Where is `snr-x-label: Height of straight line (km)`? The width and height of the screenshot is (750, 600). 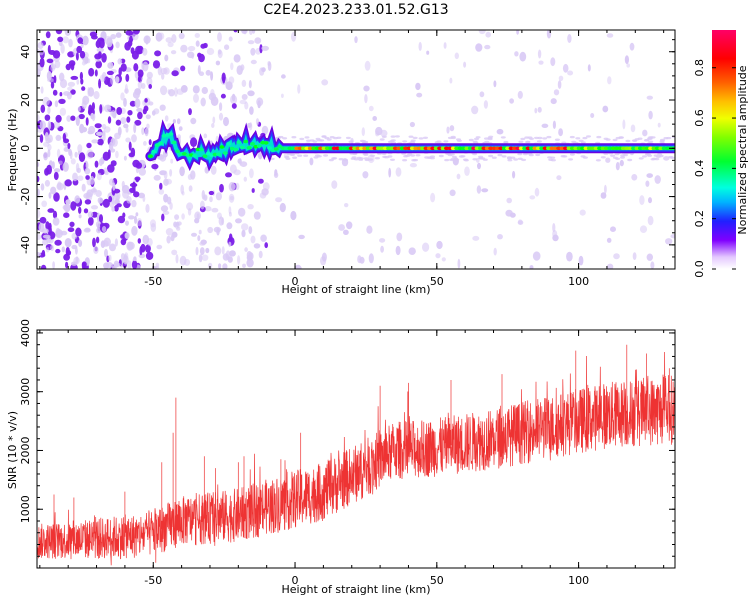 snr-x-label: Height of straight line (km) is located at coordinates (355, 589).